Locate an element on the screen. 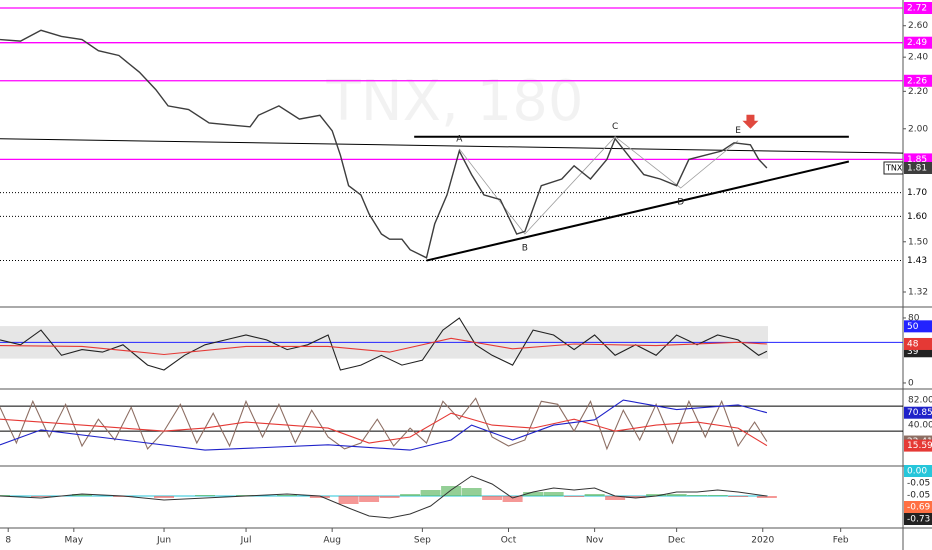 The image size is (932, 550). signal-arrow is located at coordinates (750, 121).